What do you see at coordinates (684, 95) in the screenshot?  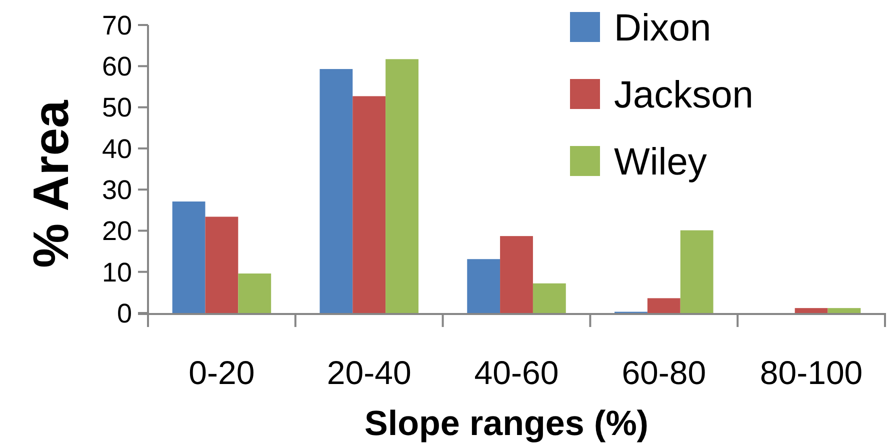 I see `legend-label: Jackson` at bounding box center [684, 95].